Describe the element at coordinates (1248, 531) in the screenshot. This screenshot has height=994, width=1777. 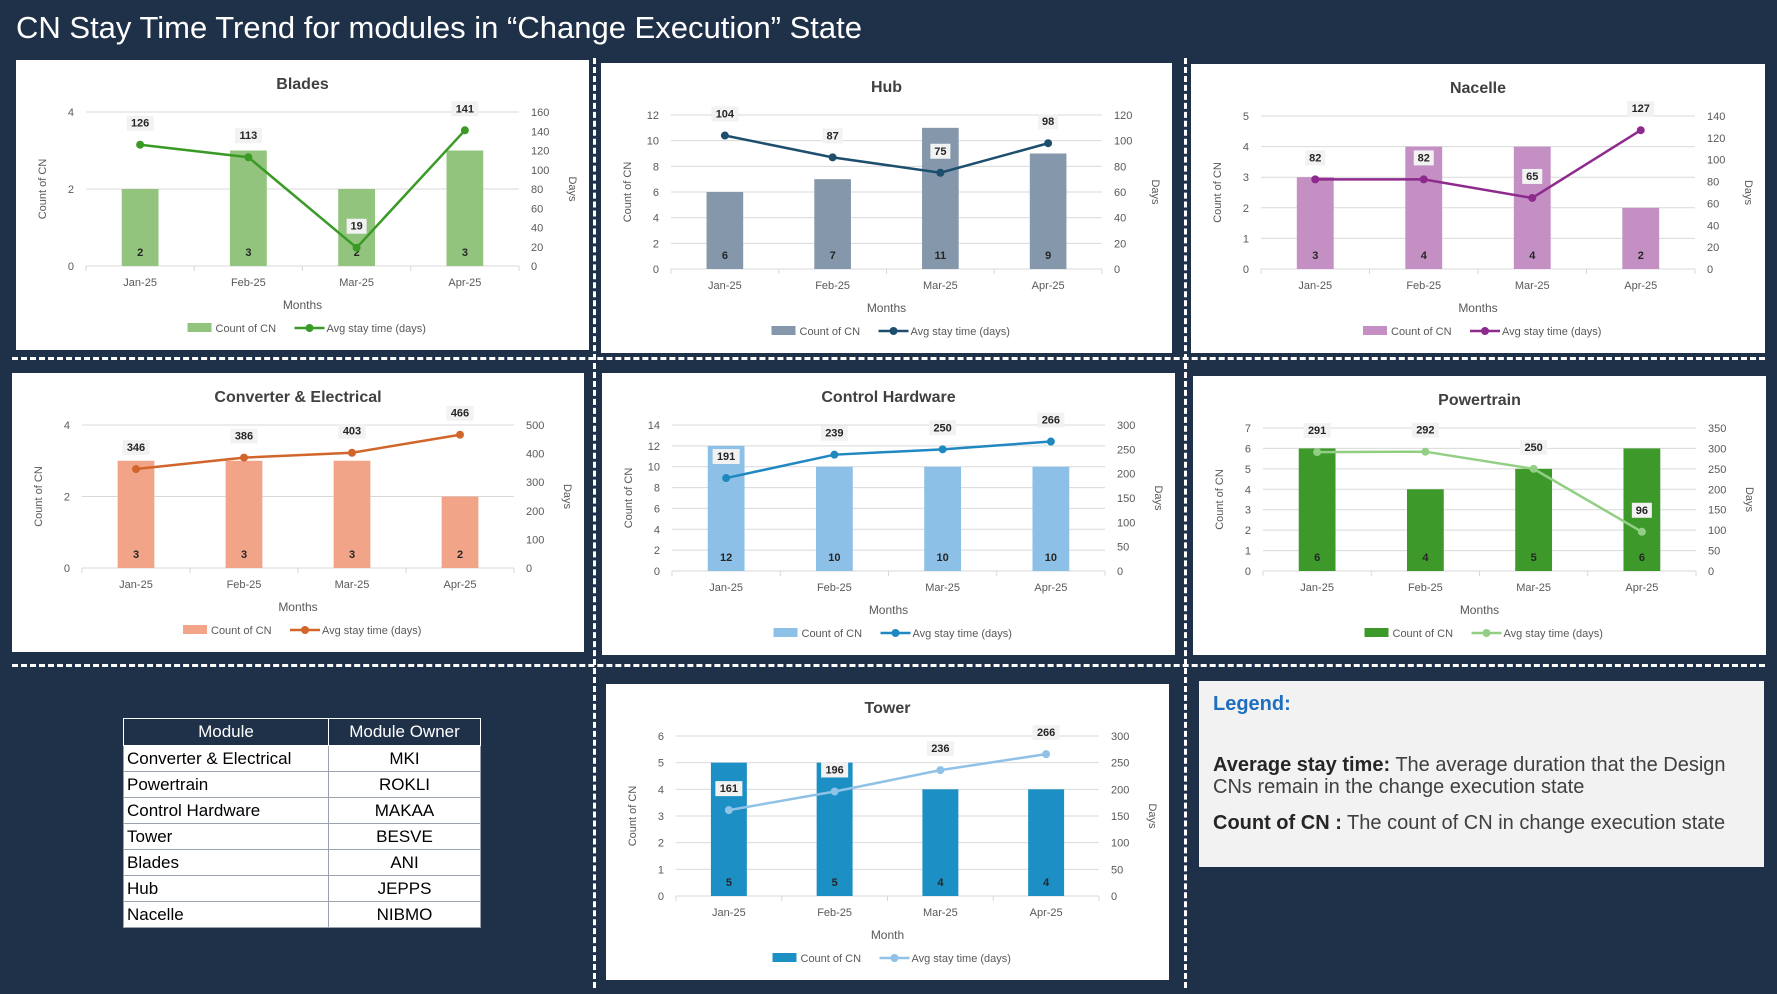
I see `y-tick-label-left: 2` at that location.